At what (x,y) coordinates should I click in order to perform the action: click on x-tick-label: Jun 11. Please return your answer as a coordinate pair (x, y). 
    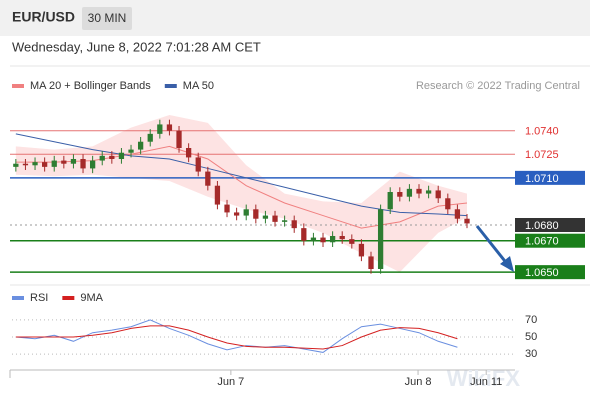
    Looking at the image, I should click on (486, 382).